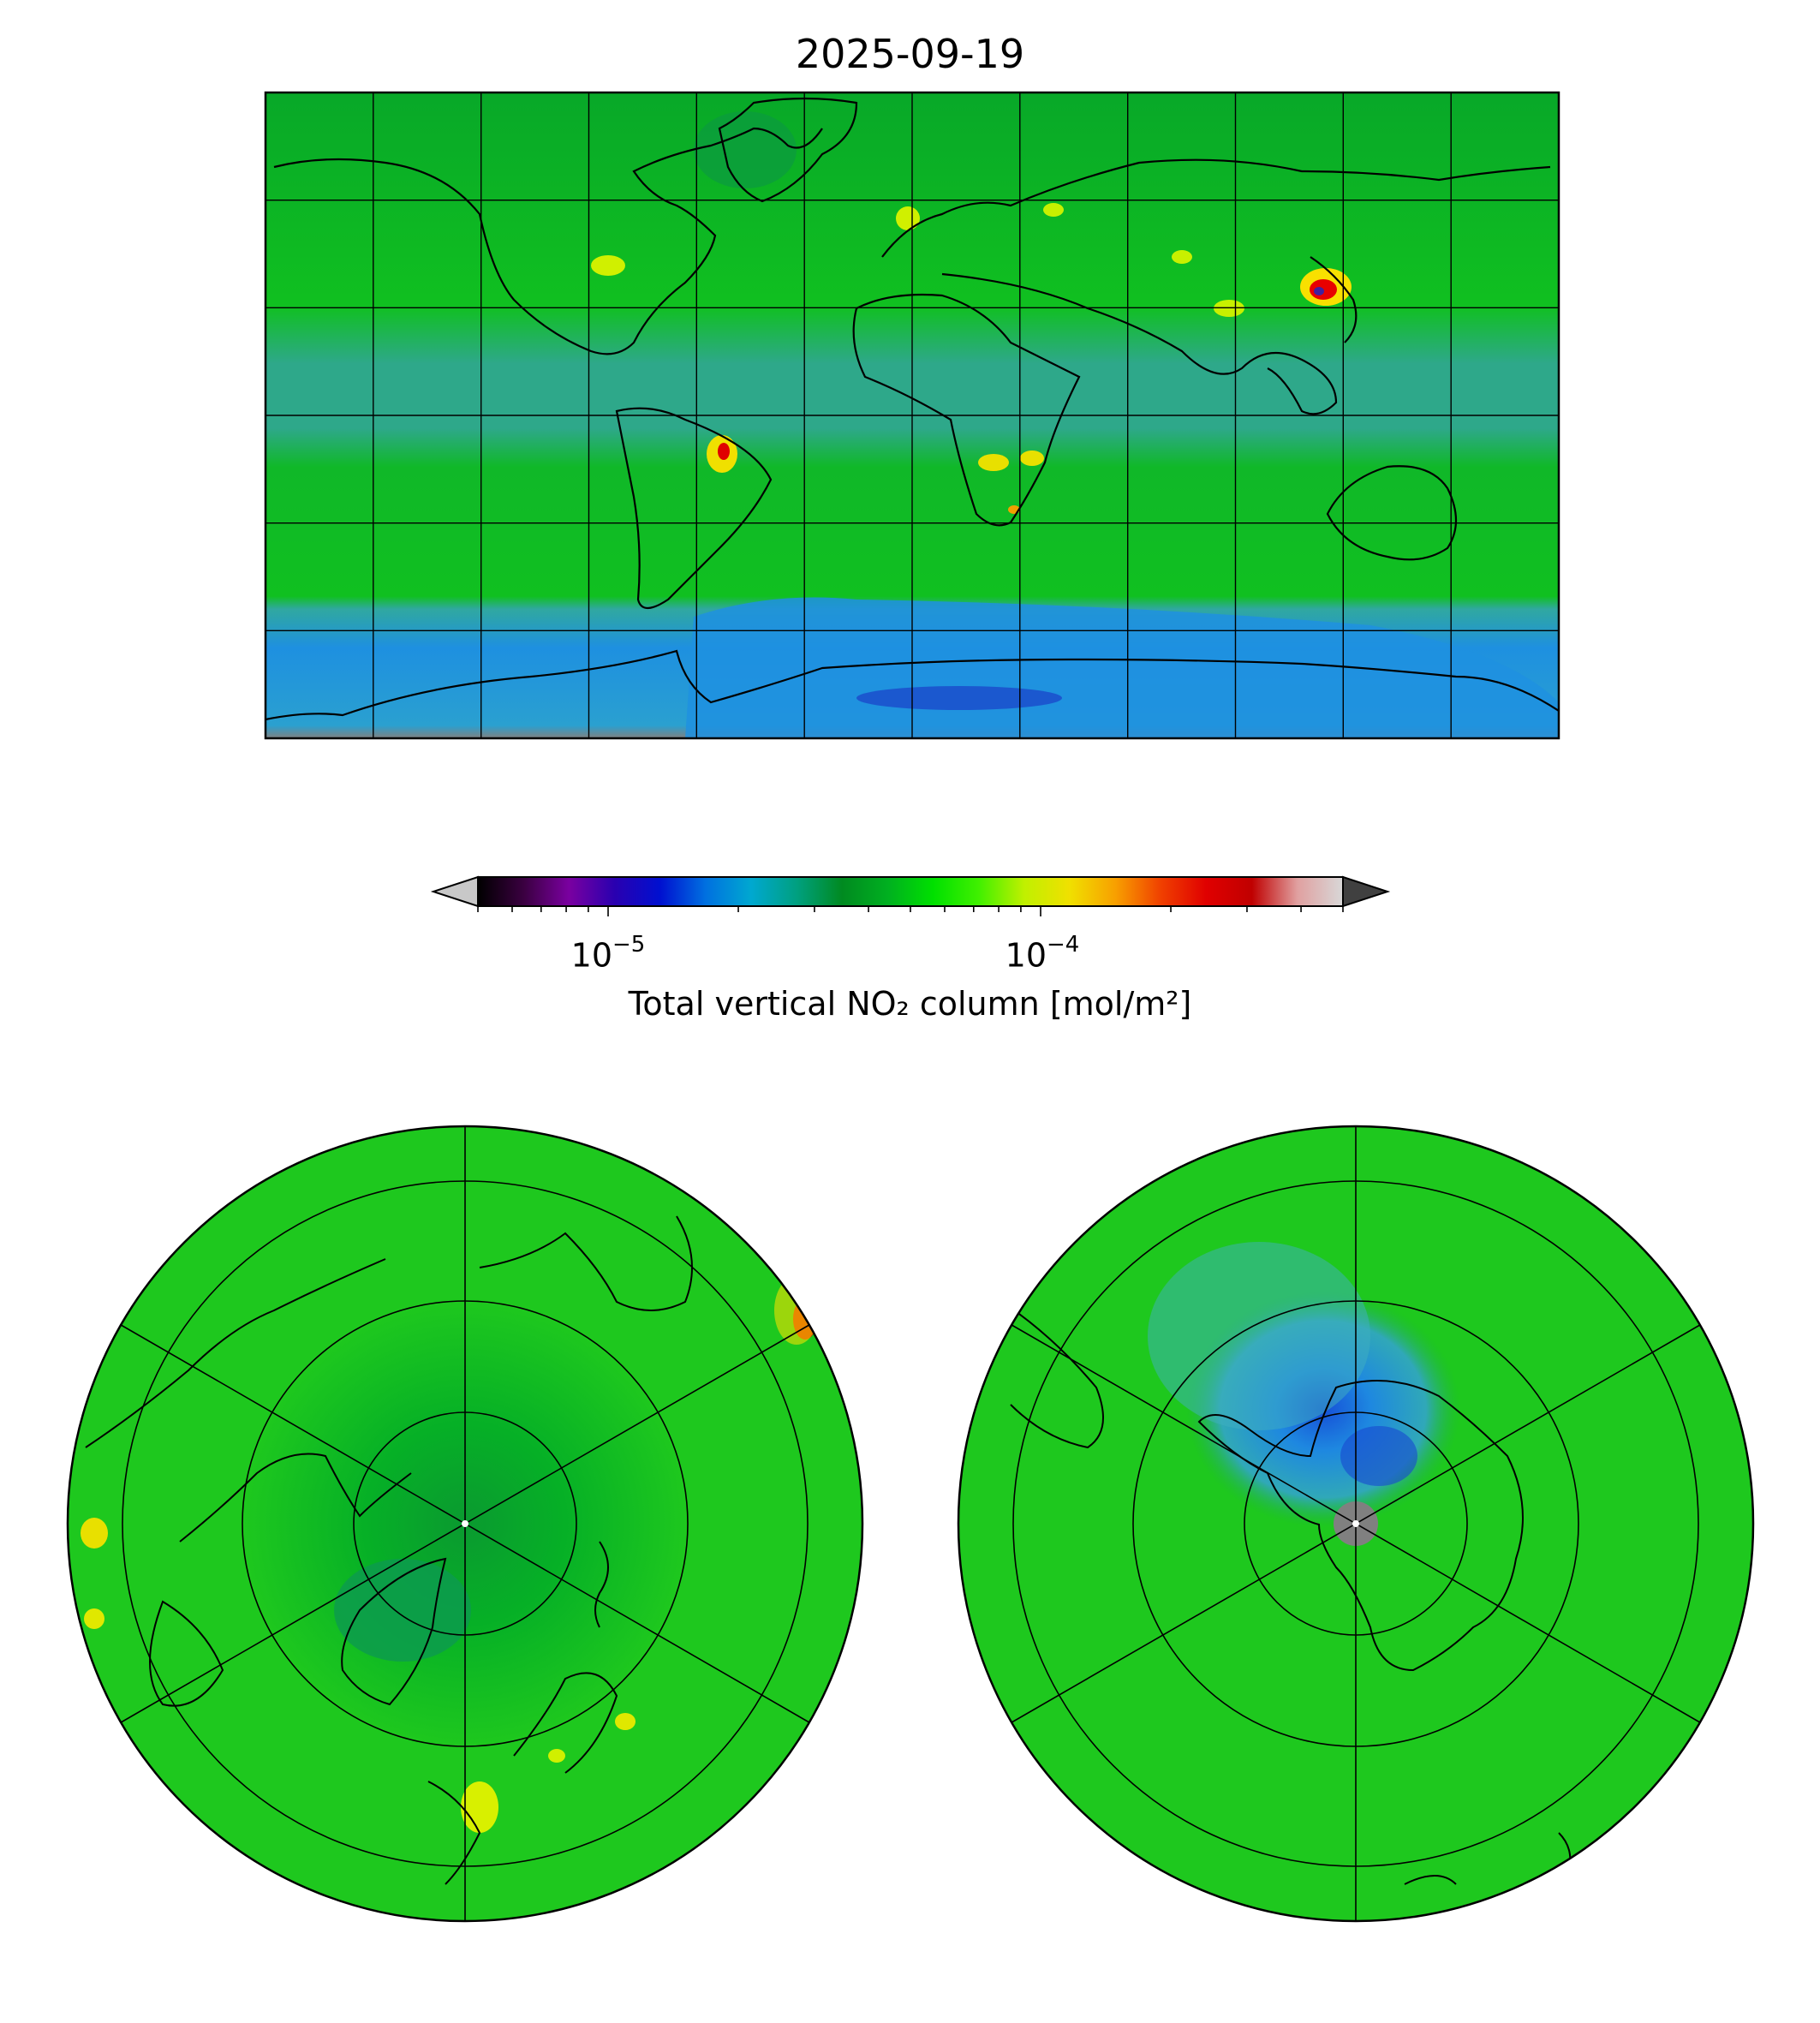 The height and width of the screenshot is (2023, 1820). I want to click on north-pole-marker, so click(465, 1523).